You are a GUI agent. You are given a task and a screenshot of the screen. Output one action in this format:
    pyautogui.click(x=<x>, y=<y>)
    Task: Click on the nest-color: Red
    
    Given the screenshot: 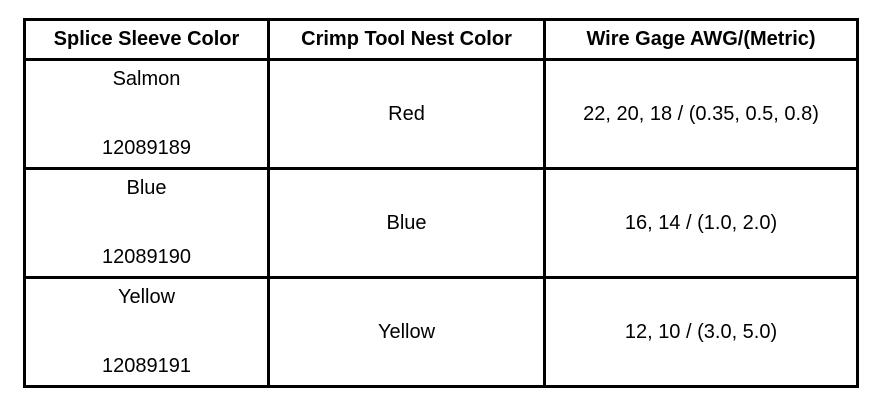 What is the action you would take?
    pyautogui.click(x=406, y=114)
    